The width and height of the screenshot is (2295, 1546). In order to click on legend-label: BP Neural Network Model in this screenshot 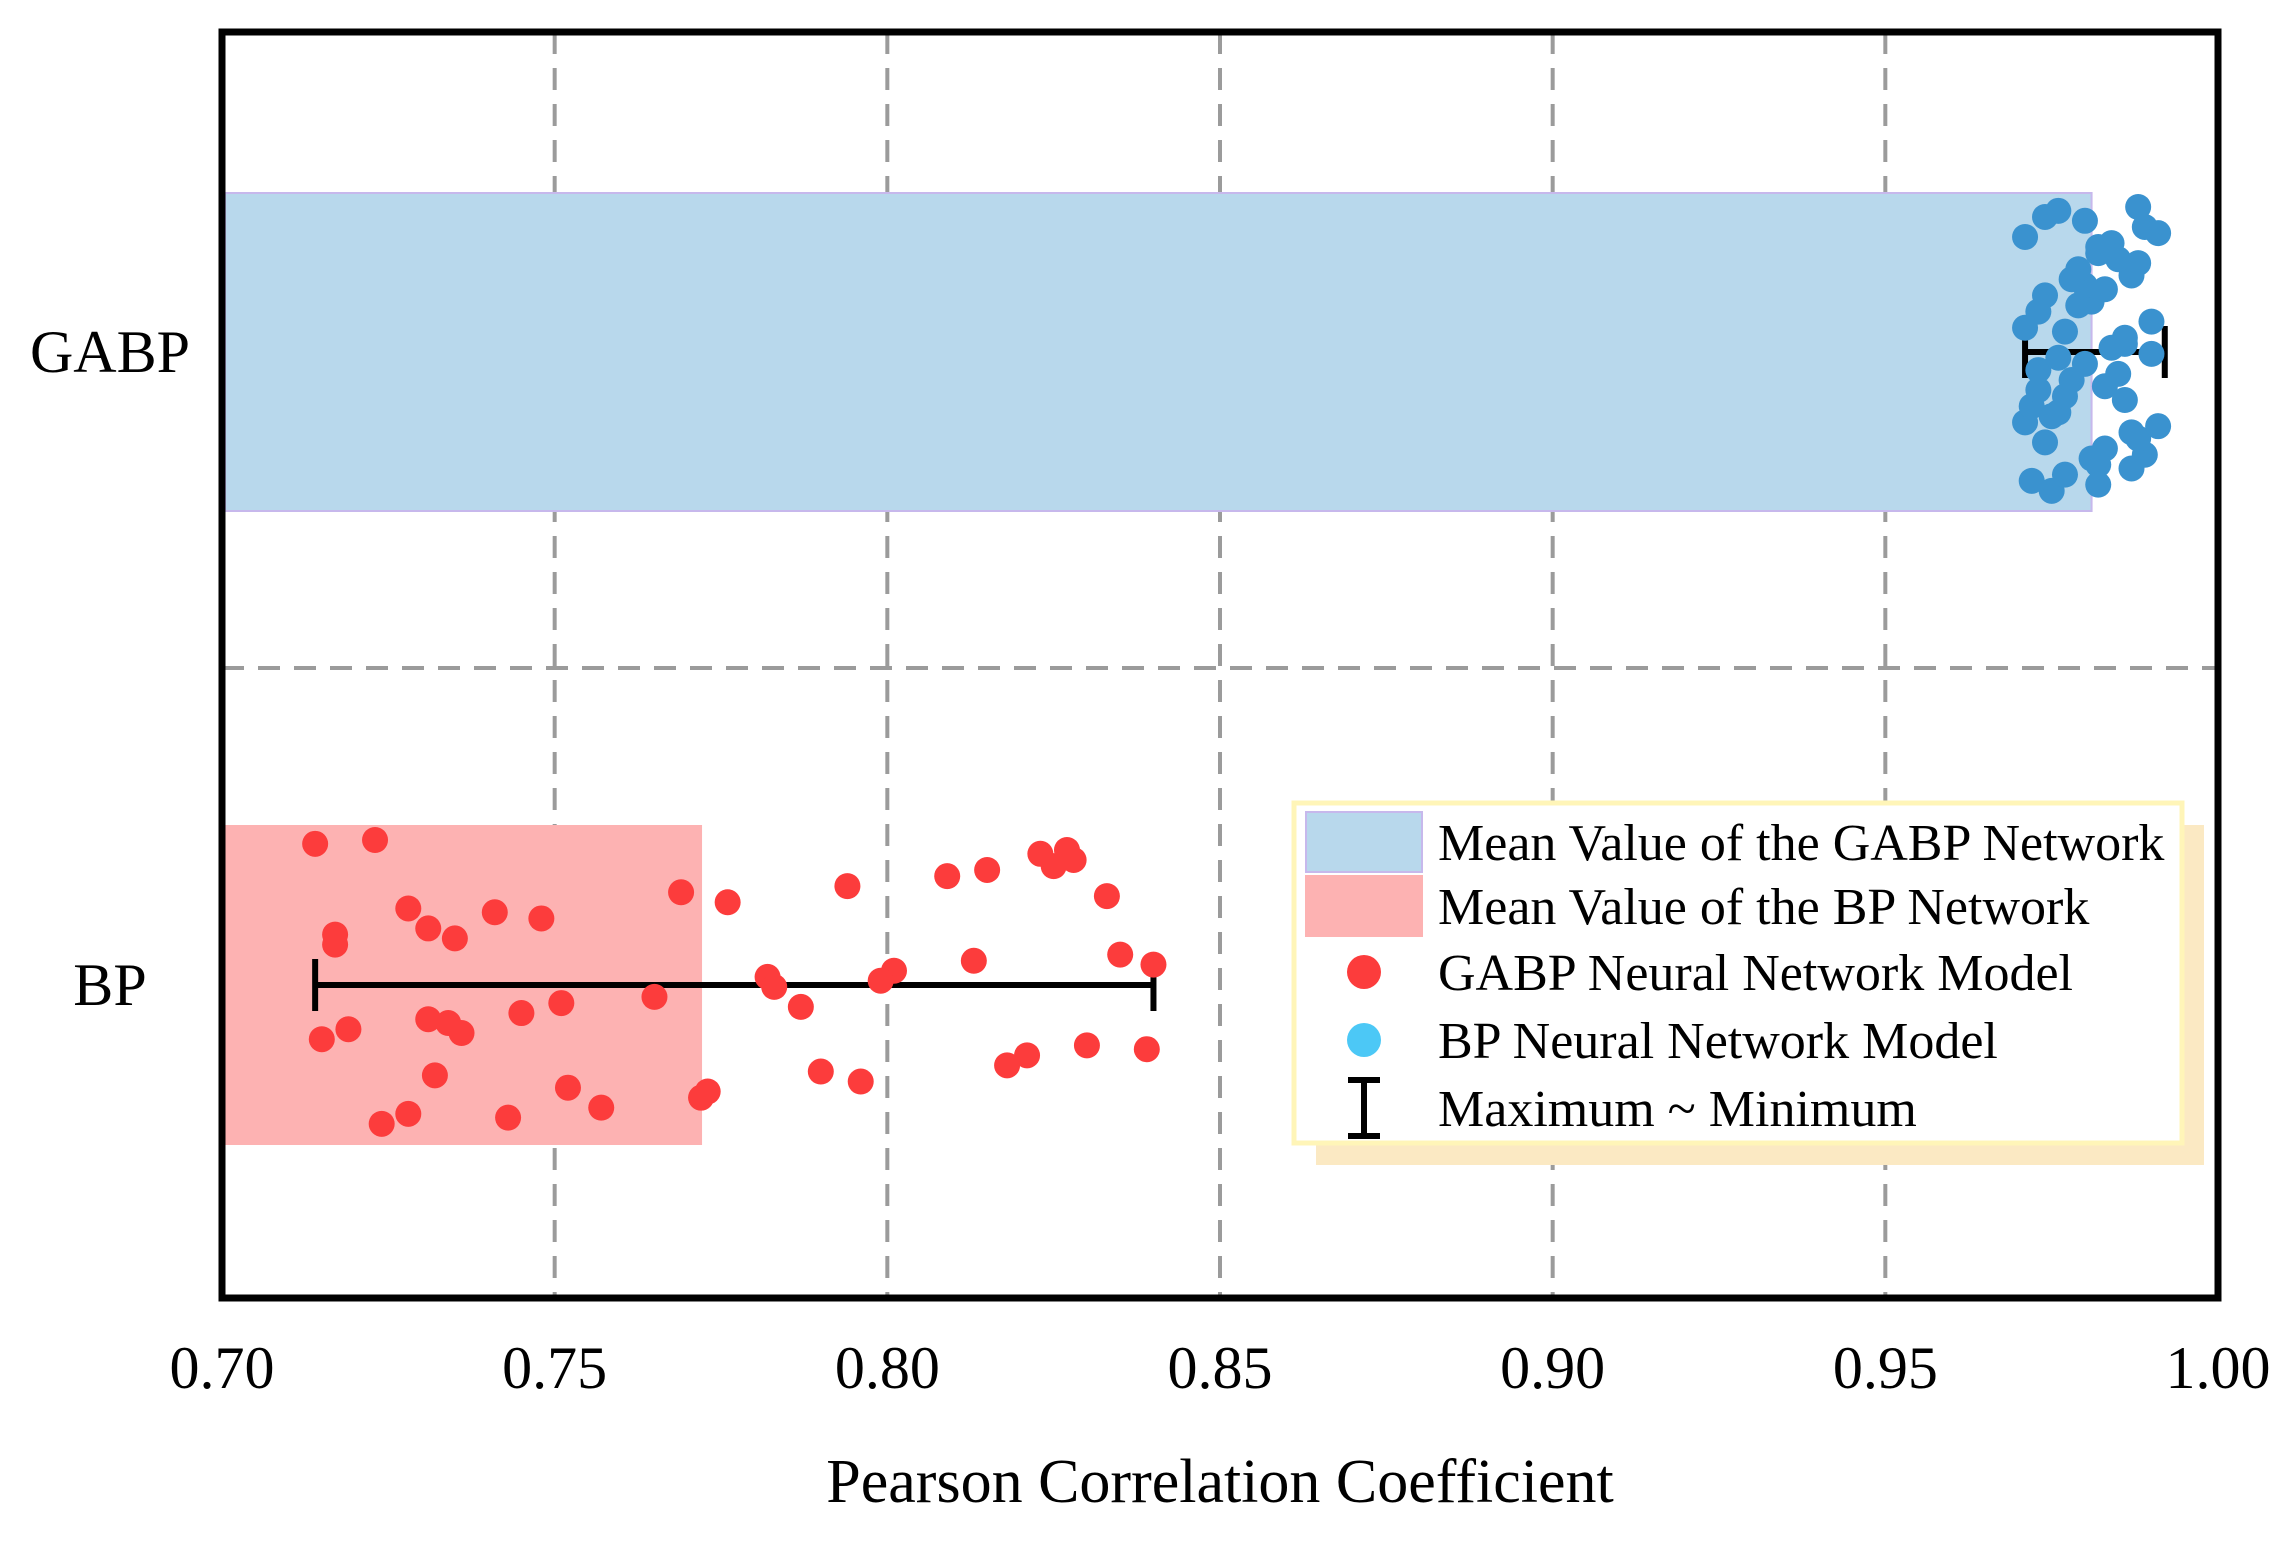, I will do `click(1718, 1041)`.